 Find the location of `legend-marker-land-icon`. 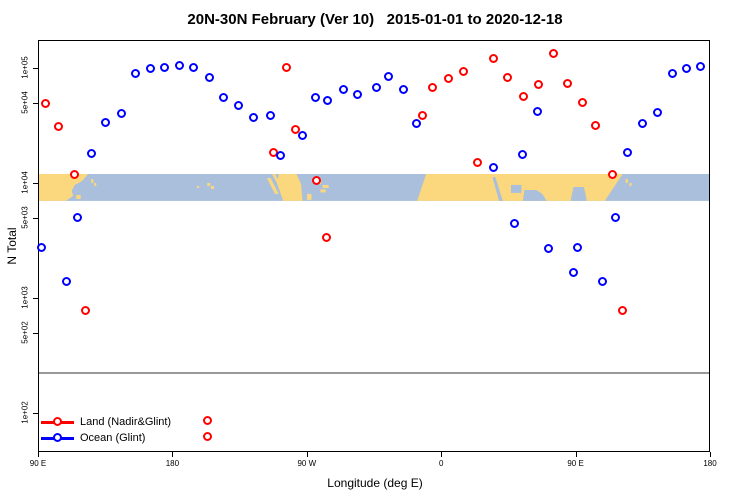

legend-marker-land-icon is located at coordinates (57, 421).